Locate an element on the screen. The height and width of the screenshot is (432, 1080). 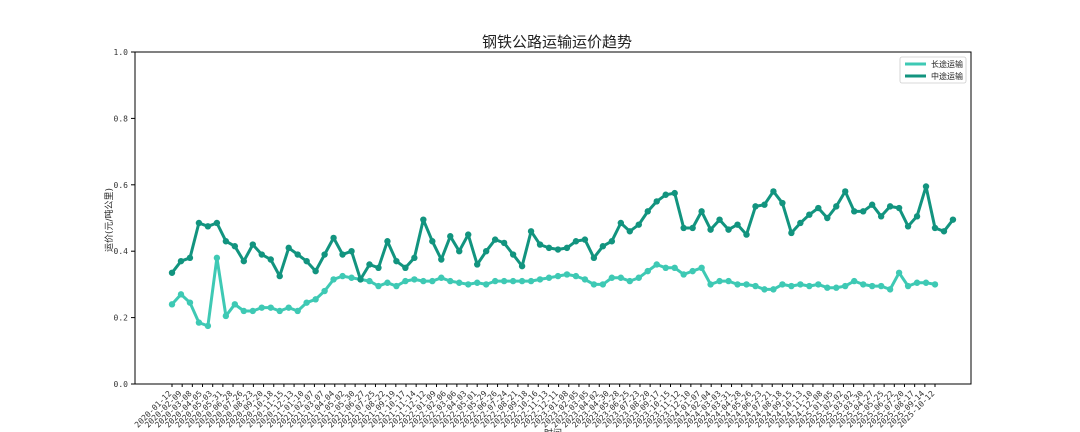
y-tick-label: 0.2 is located at coordinates (121, 318).